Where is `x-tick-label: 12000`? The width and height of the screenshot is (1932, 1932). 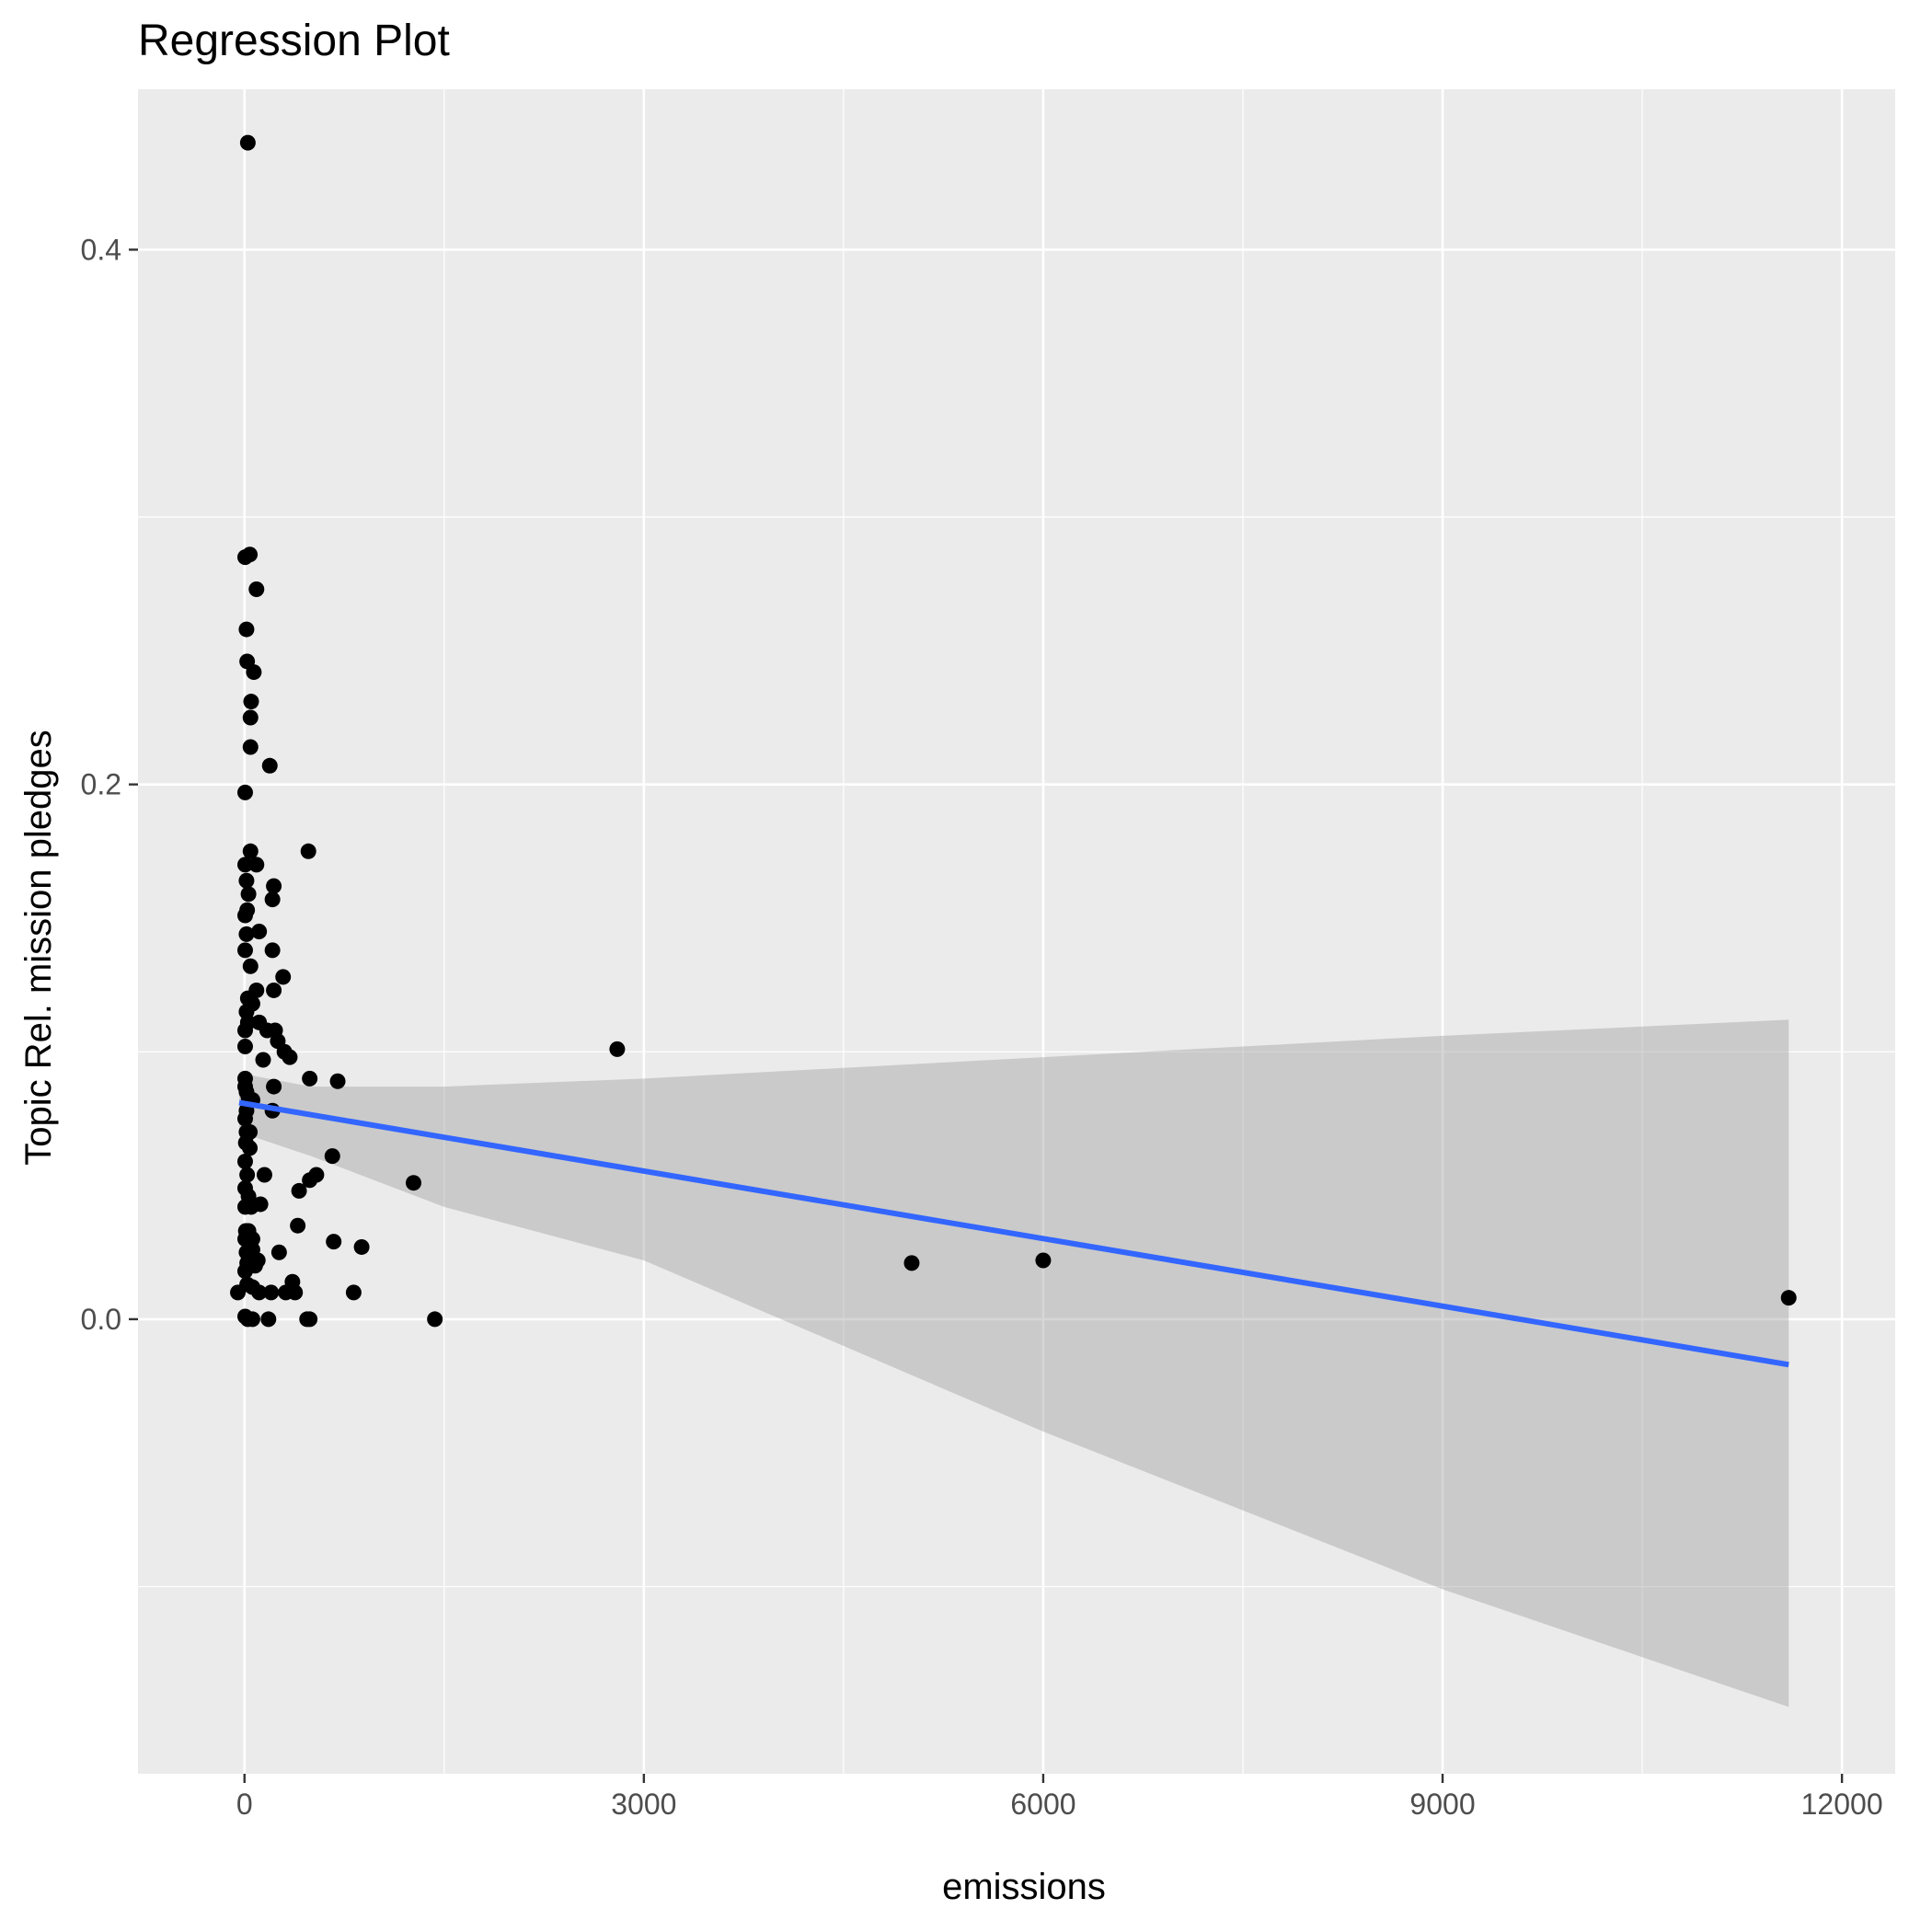
x-tick-label: 12000 is located at coordinates (1842, 1804).